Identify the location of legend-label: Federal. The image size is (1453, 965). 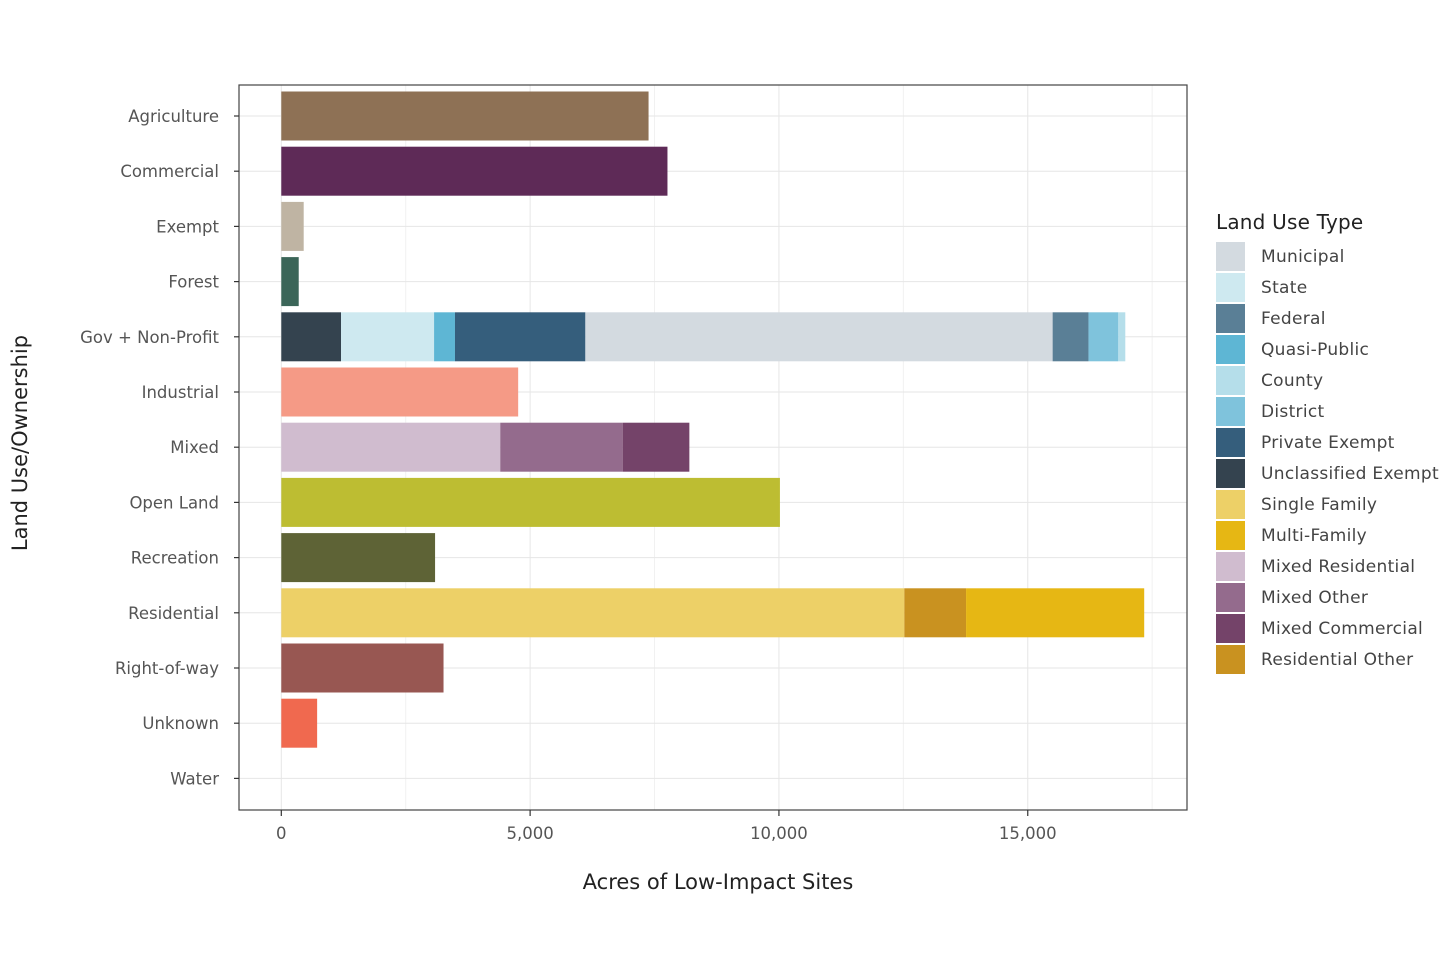
(1293, 318).